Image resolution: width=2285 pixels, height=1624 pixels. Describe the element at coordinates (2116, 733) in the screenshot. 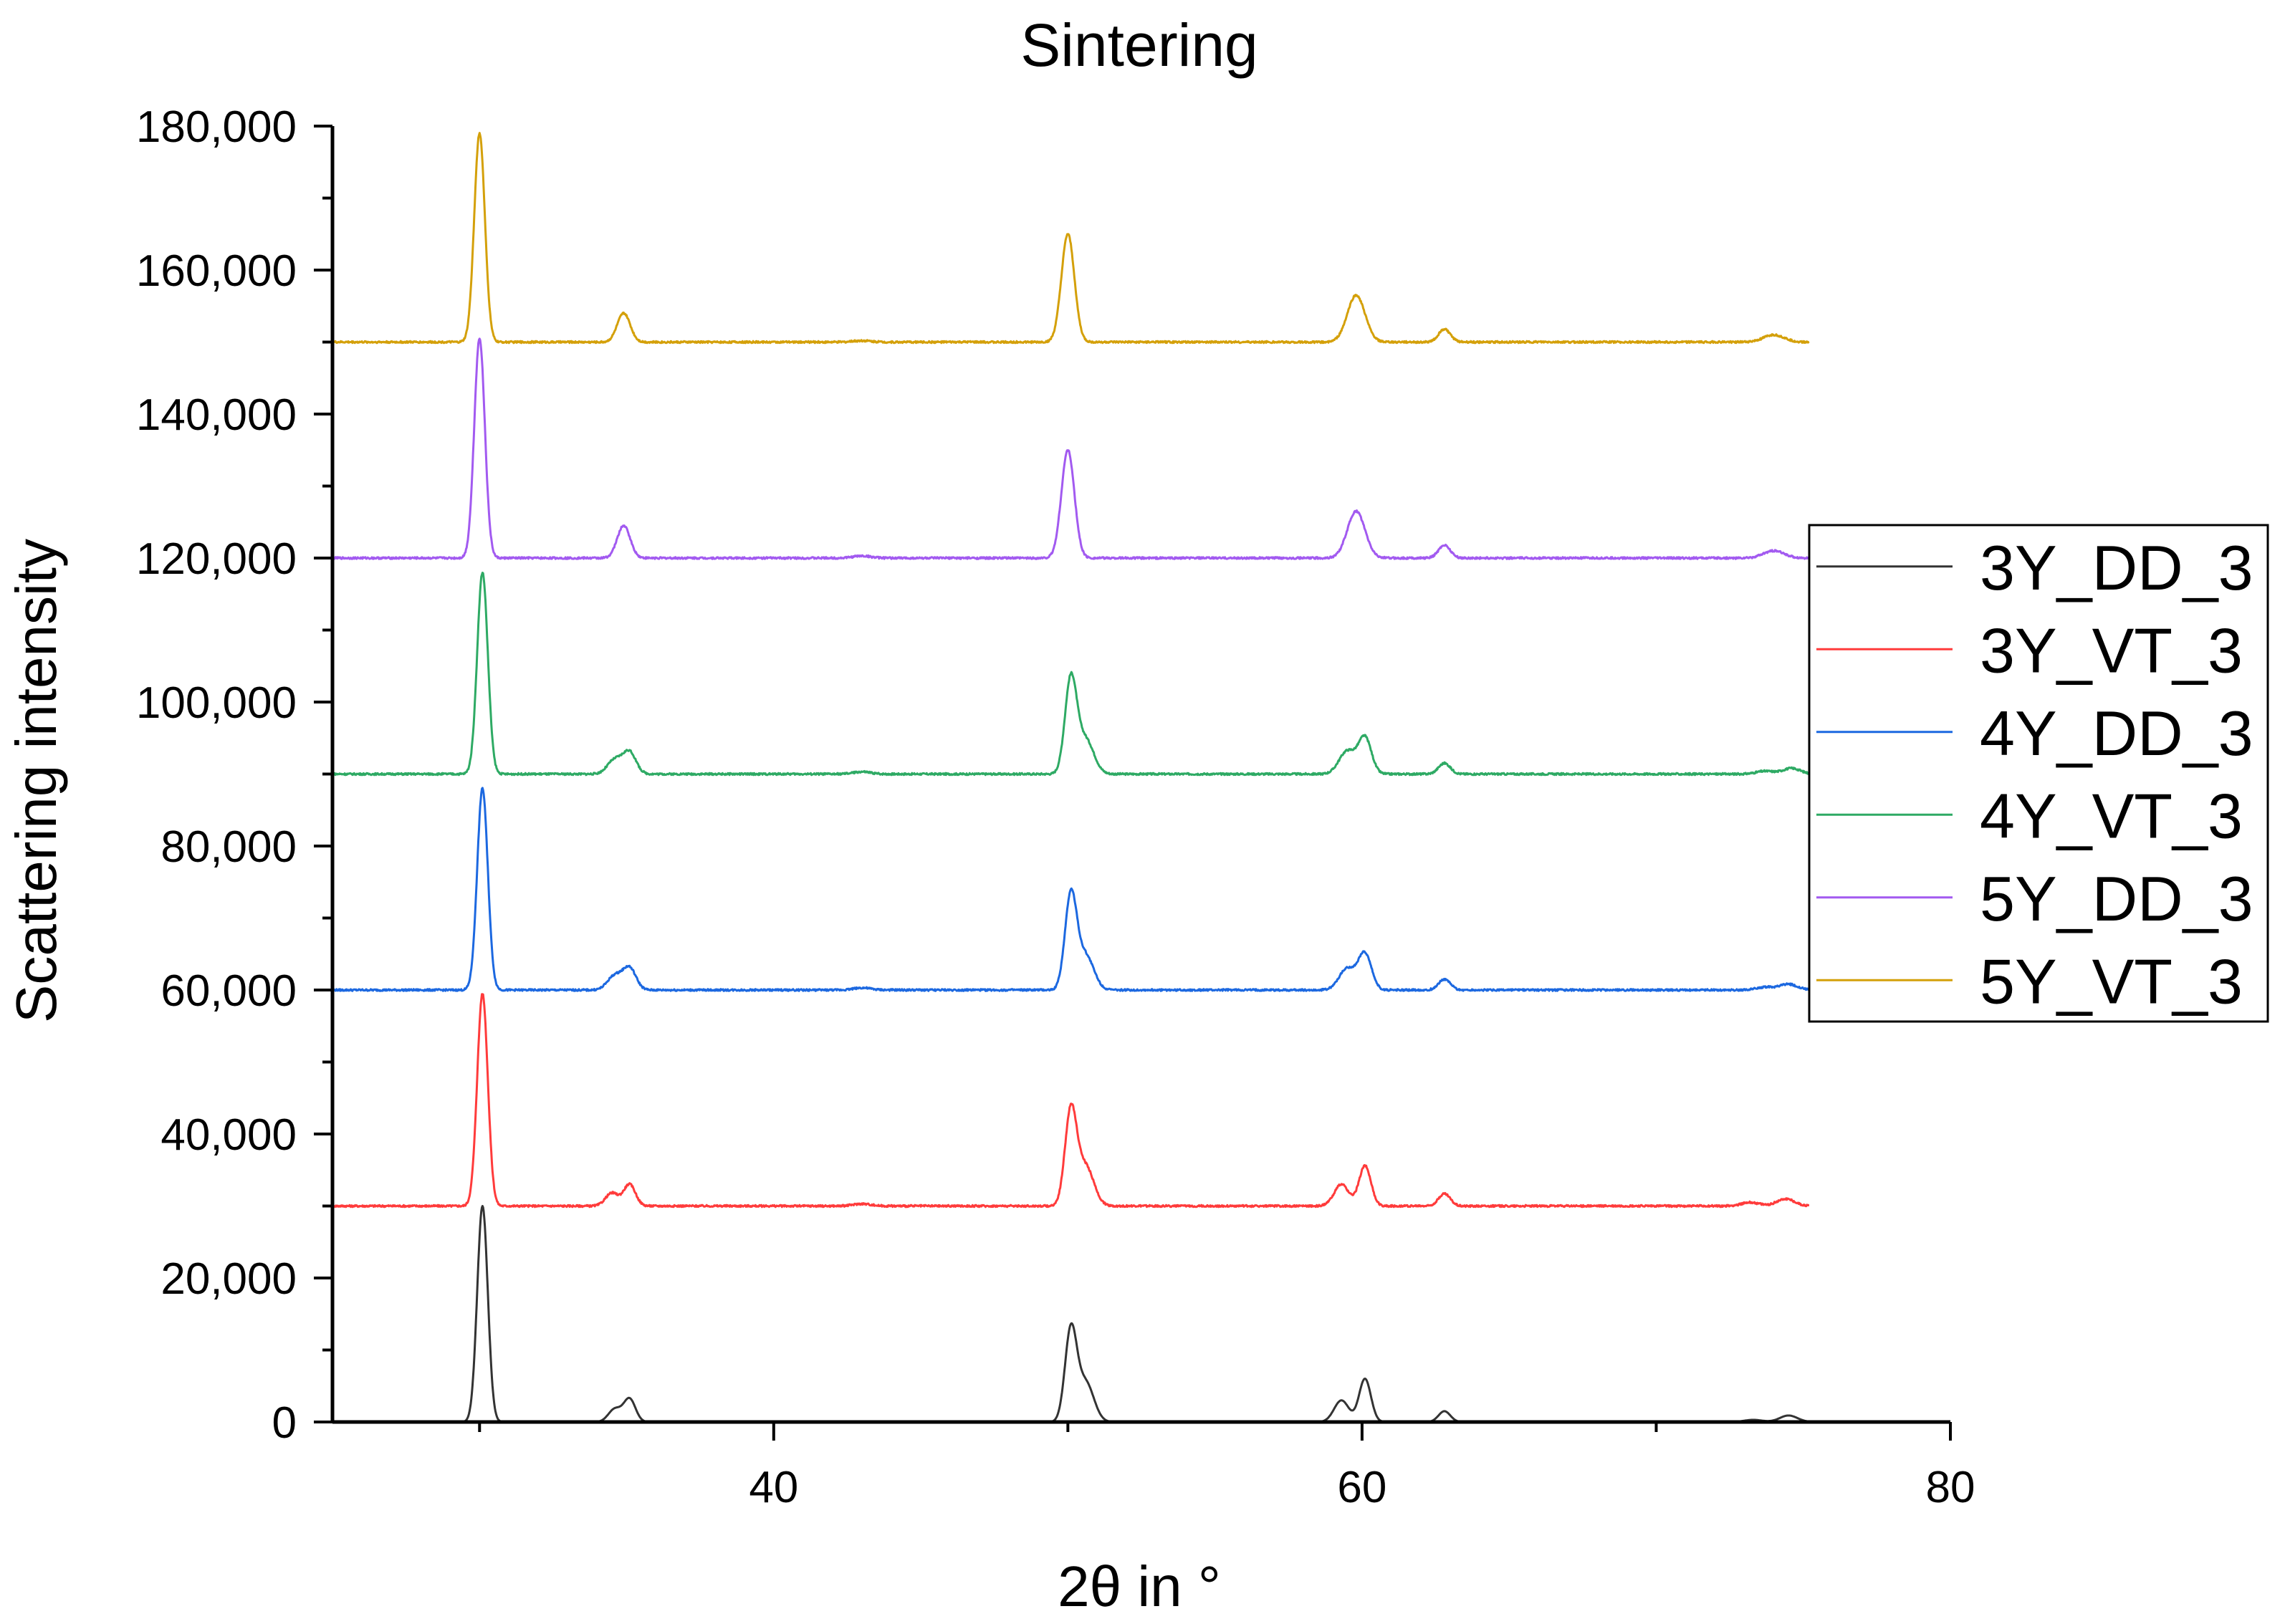

I see `legend-label: 4Y_DD_3` at that location.